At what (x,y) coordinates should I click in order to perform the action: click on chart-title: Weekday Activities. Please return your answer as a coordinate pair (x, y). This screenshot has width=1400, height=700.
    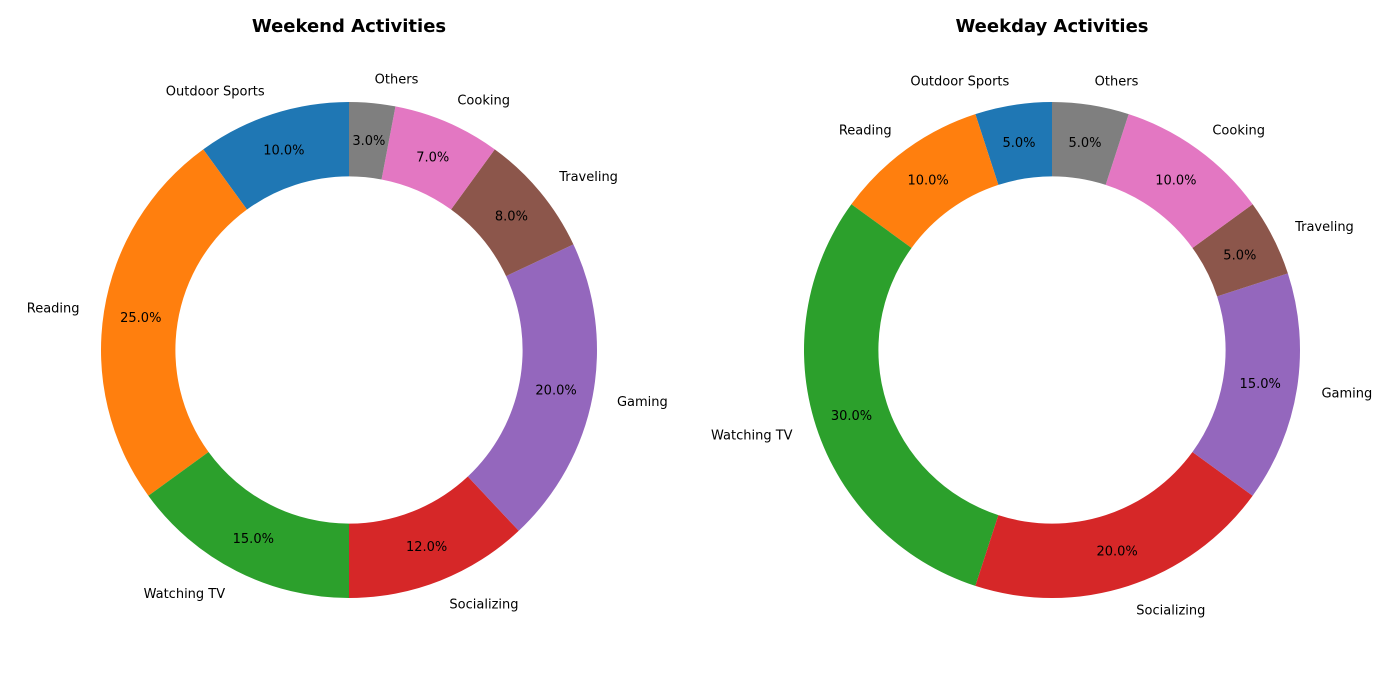
    Looking at the image, I should click on (1051, 26).